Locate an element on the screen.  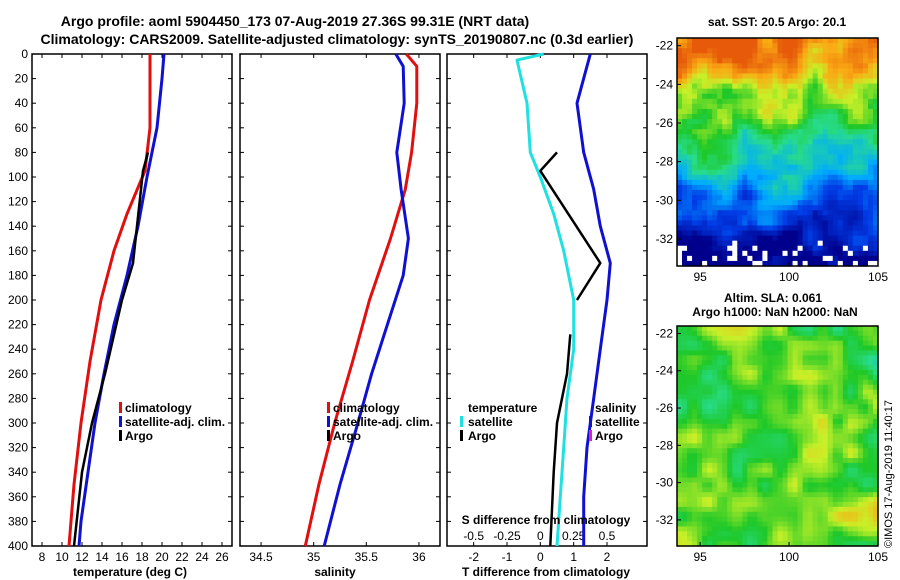
legend-t-satellite-mark is located at coordinates (461, 421).